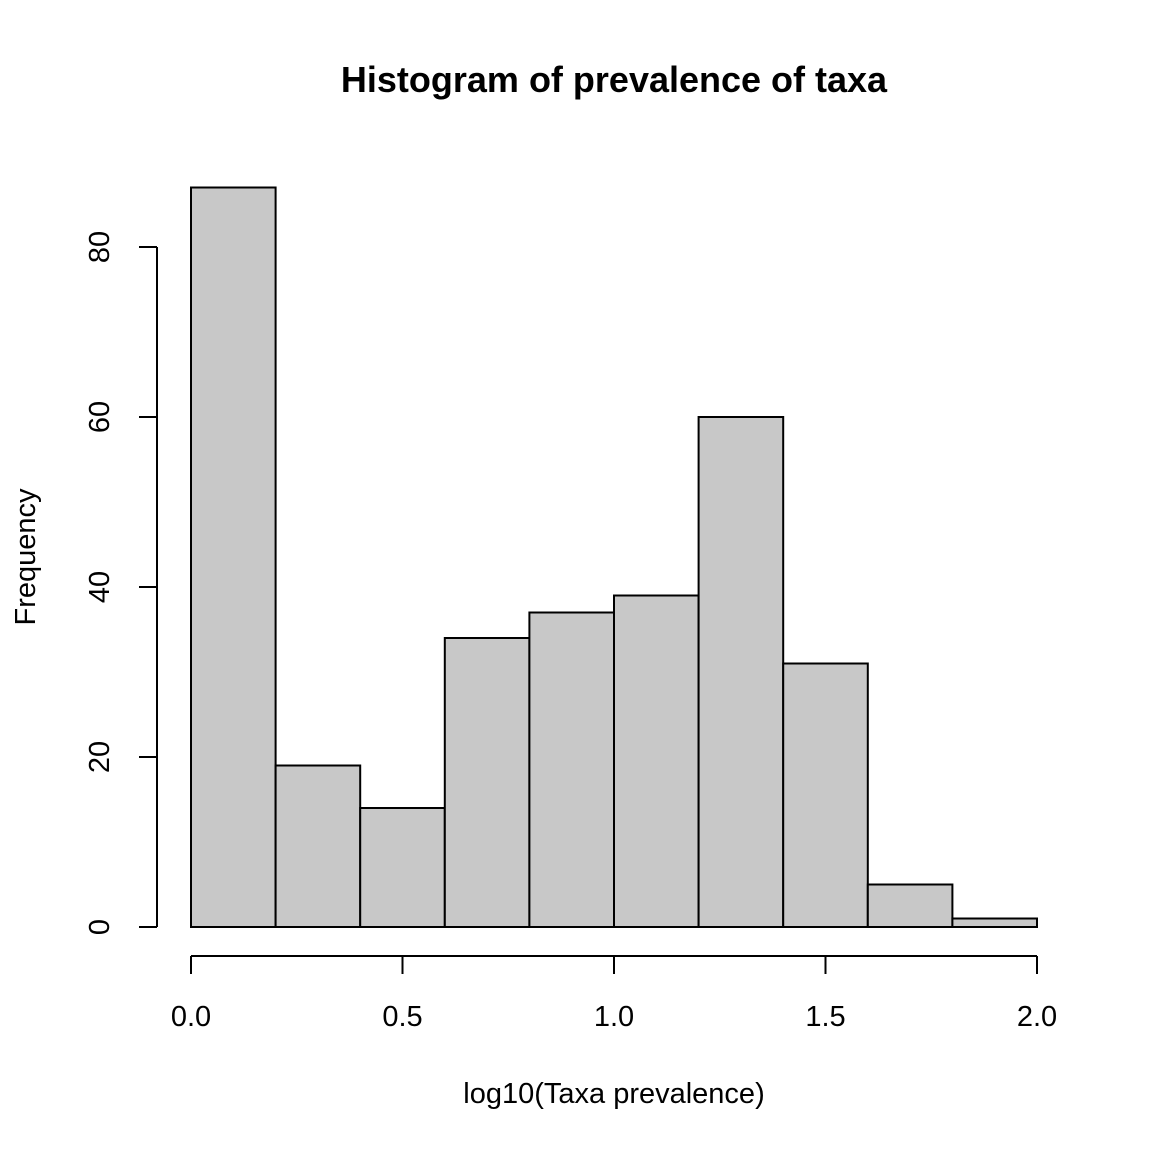  What do you see at coordinates (26, 557) in the screenshot?
I see `y-axis-label: Frequency` at bounding box center [26, 557].